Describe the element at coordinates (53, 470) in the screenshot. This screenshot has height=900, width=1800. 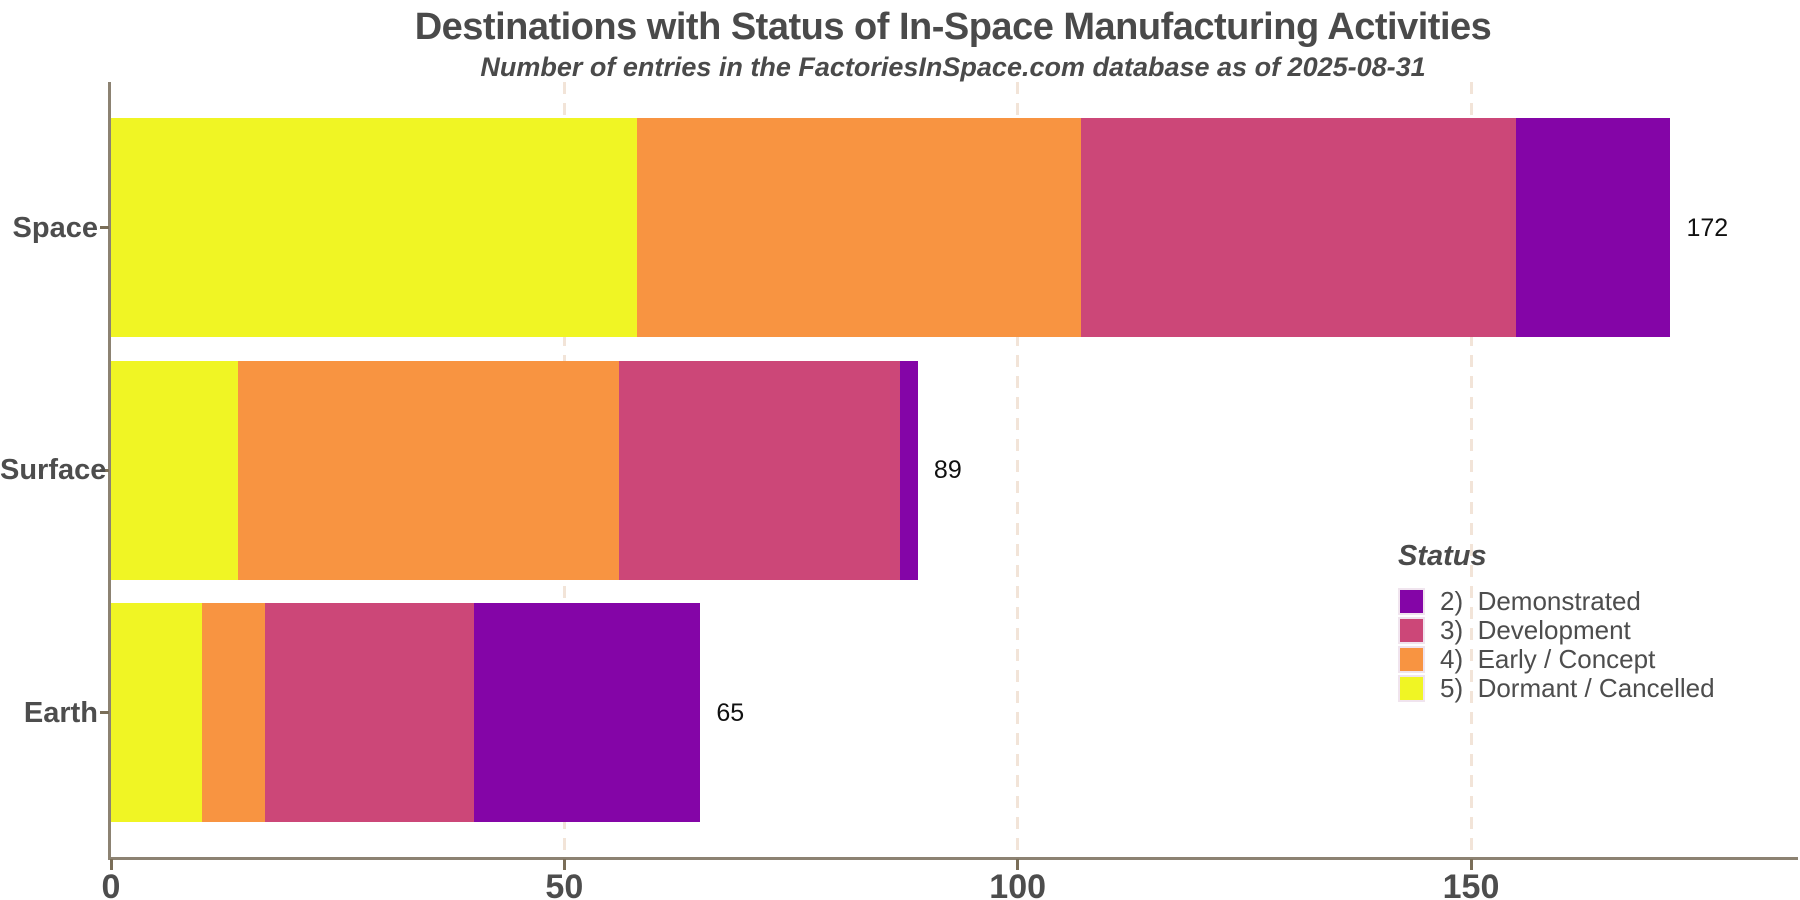
I see `category-label: Surface` at that location.